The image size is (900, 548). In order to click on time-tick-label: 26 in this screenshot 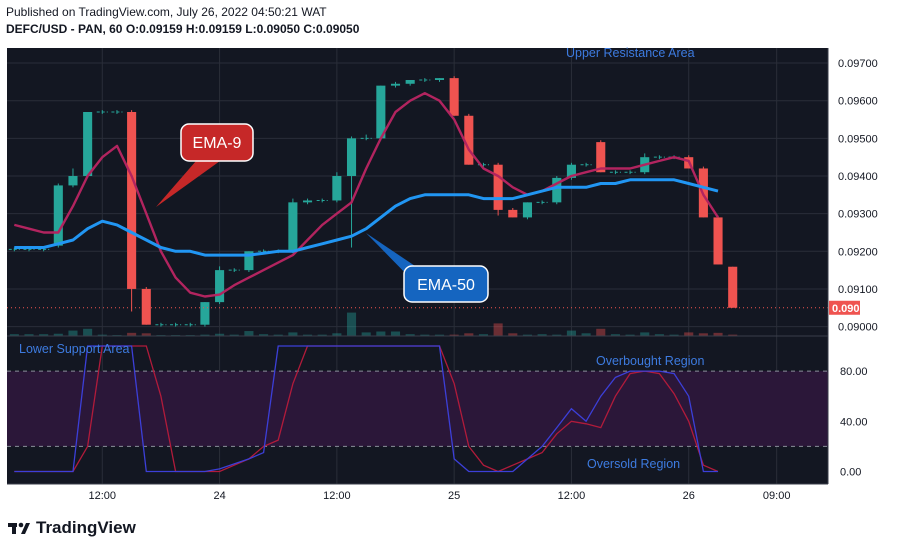, I will do `click(689, 496)`.